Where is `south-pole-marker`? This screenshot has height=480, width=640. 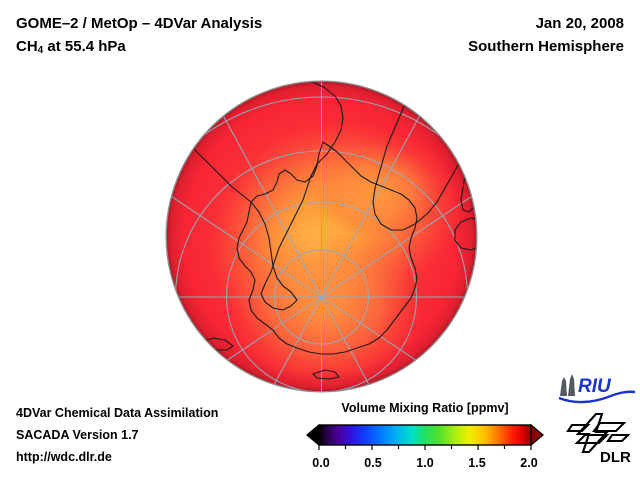 south-pole-marker is located at coordinates (321, 297).